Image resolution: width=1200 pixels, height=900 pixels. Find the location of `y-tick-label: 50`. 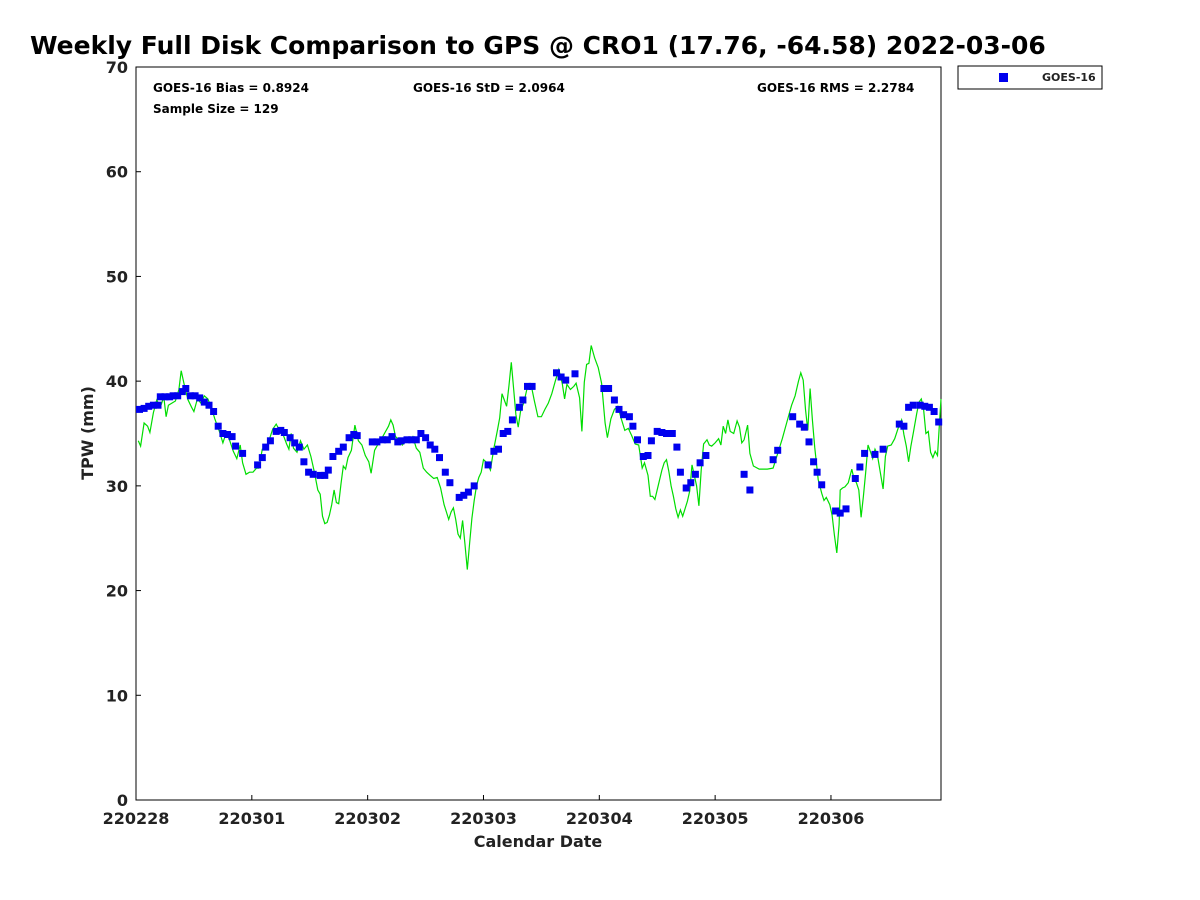

y-tick-label: 50 is located at coordinates (117, 276).